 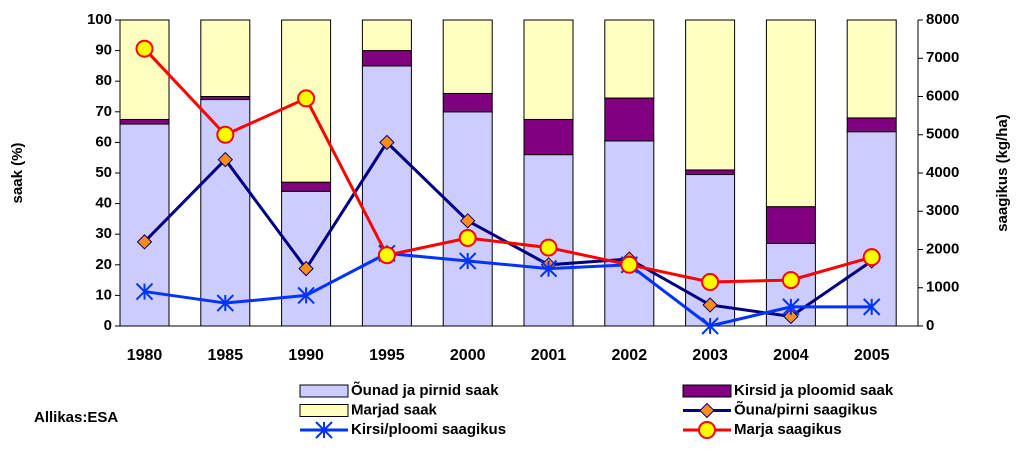 What do you see at coordinates (814, 390) in the screenshot?
I see `legend-label: Kirsid ja ploomid saak` at bounding box center [814, 390].